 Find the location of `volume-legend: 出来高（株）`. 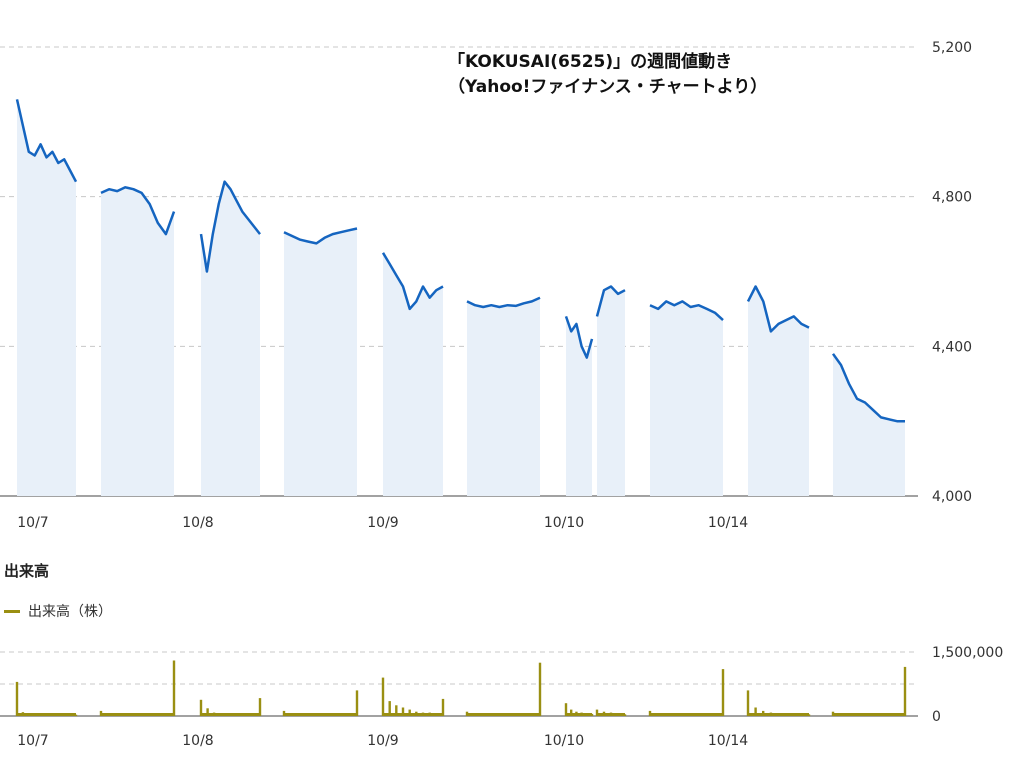

volume-legend: 出来高（株） is located at coordinates (58, 611).